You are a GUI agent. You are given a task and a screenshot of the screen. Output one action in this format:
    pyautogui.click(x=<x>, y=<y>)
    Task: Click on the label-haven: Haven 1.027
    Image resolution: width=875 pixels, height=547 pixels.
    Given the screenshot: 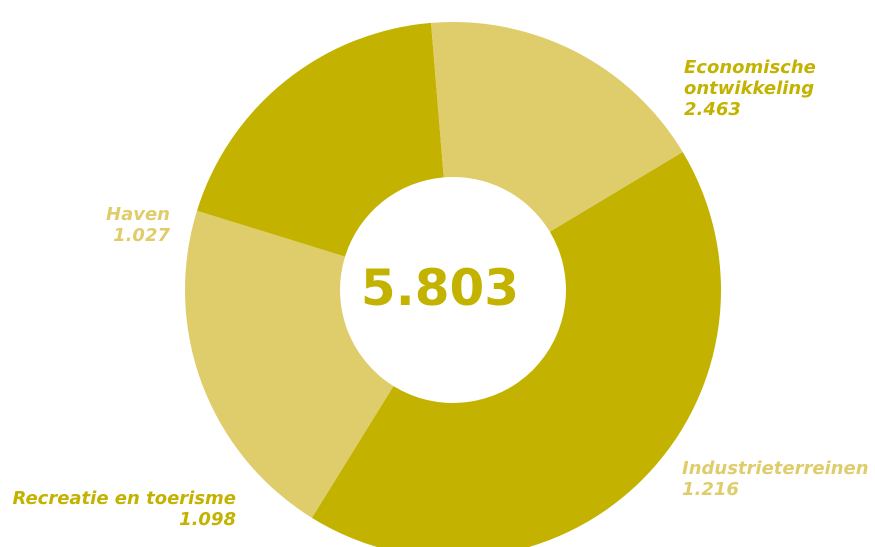 What is the action you would take?
    pyautogui.click(x=138, y=225)
    